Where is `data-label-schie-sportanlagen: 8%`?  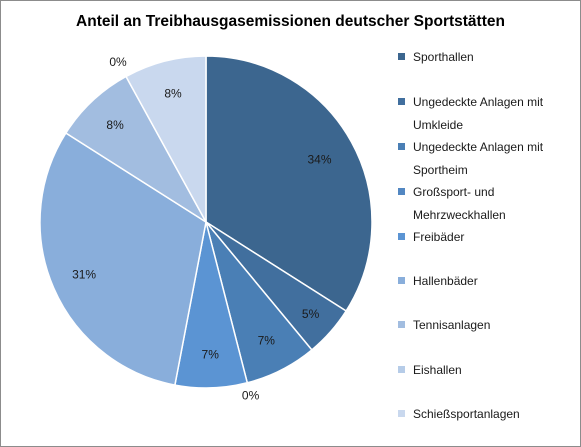 data-label-schie-sportanlagen: 8% is located at coordinates (173, 93).